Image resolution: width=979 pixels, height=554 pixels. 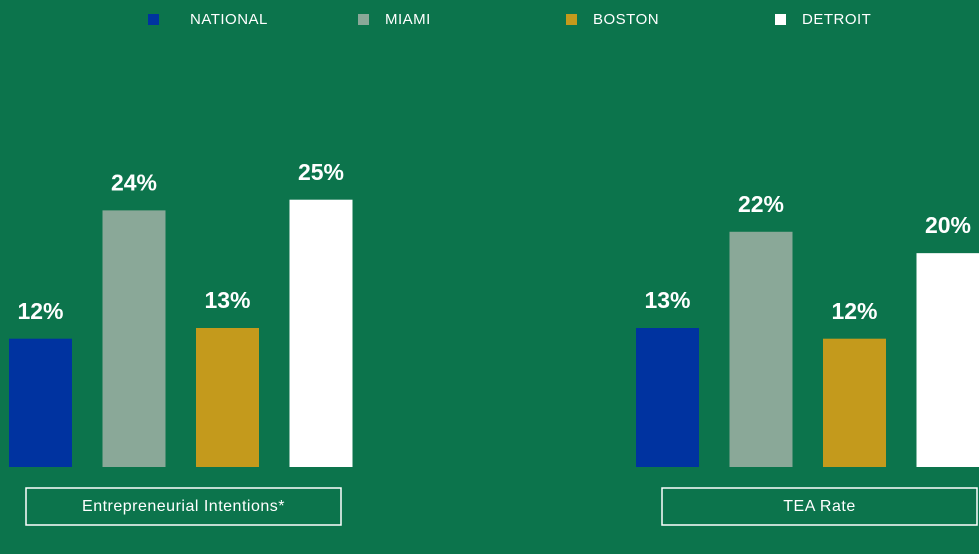 I want to click on value-label: 20%, so click(x=948, y=225).